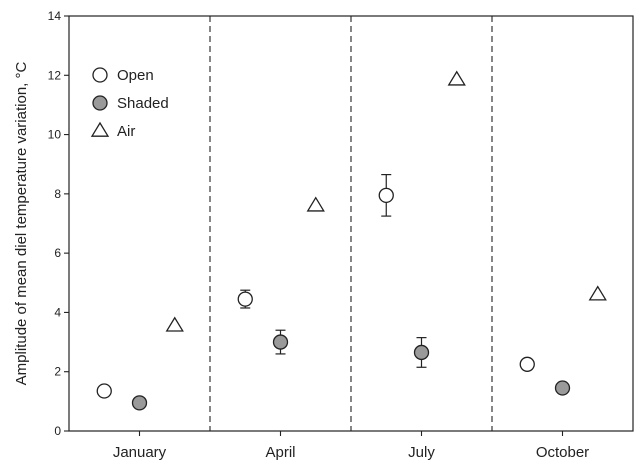 The height and width of the screenshot is (461, 641). What do you see at coordinates (100, 75) in the screenshot?
I see `legend-marker-open` at bounding box center [100, 75].